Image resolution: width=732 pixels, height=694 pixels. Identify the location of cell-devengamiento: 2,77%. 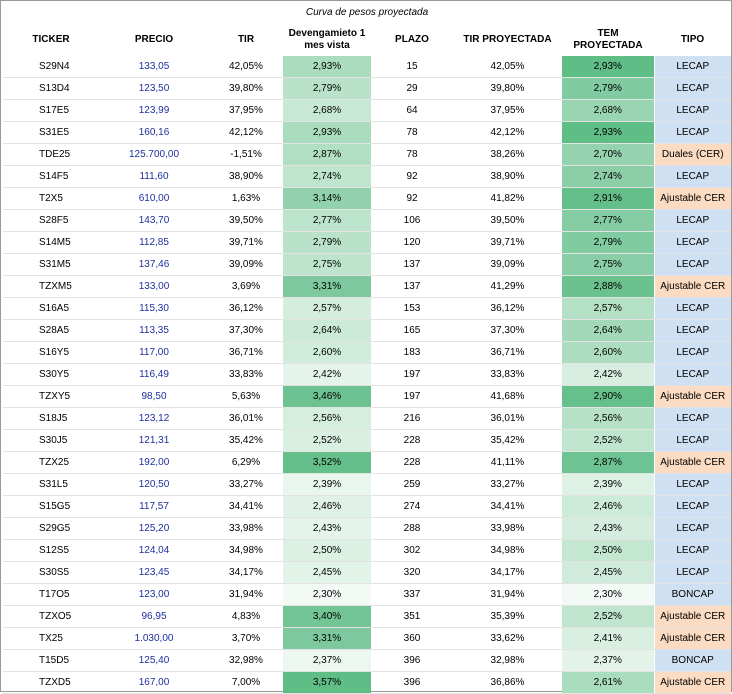
(327, 220).